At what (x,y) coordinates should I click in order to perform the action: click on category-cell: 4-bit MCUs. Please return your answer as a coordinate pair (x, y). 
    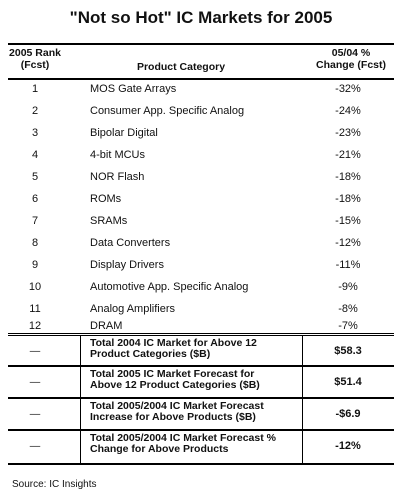
    Looking at the image, I should click on (118, 155).